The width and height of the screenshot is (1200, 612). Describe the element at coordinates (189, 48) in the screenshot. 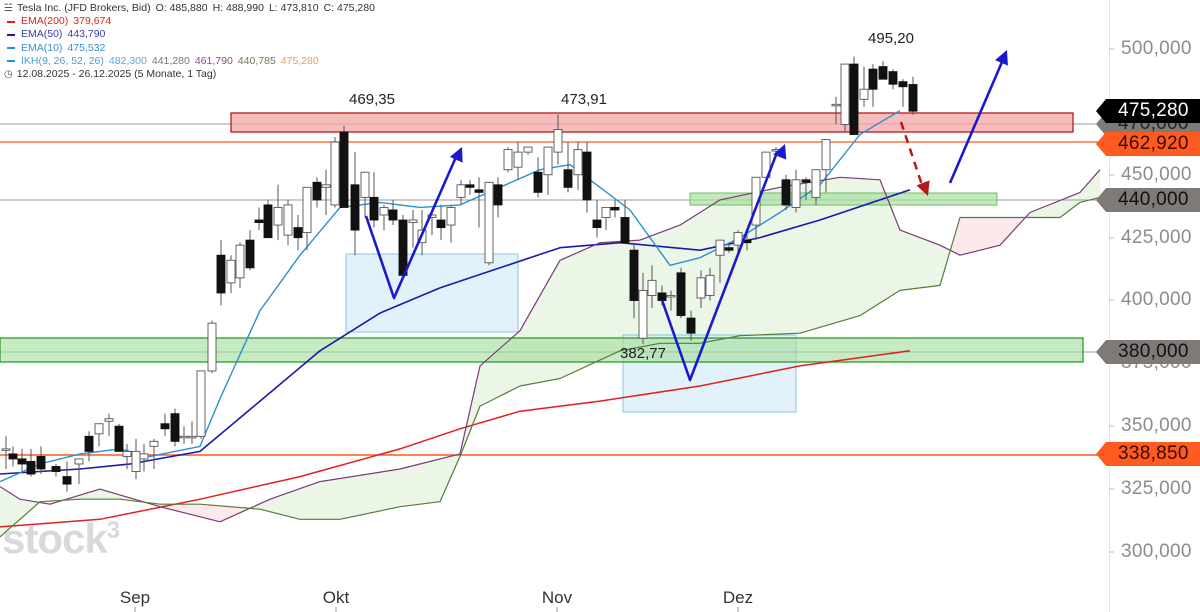

I see `legend-ema10: EMA(10) 475,532` at that location.